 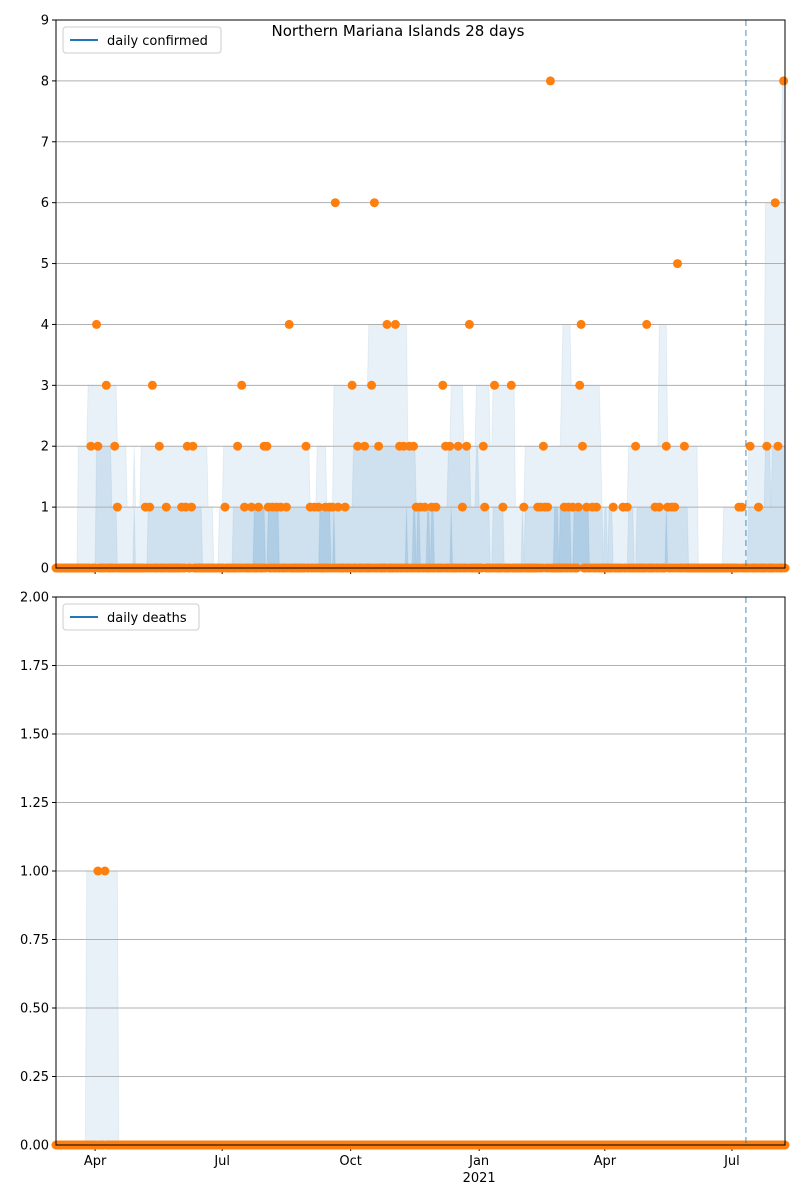 I want to click on y-tick-label: 1.25, so click(x=34, y=803).